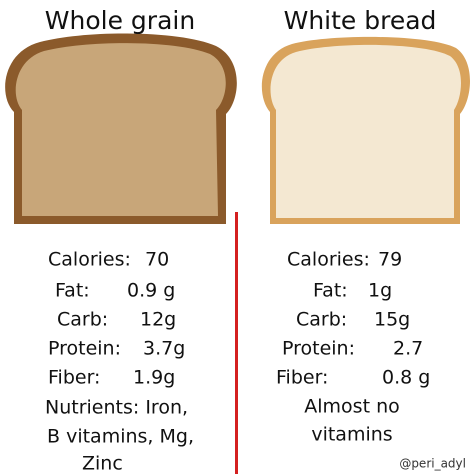 The width and height of the screenshot is (474, 474). What do you see at coordinates (116, 408) in the screenshot?
I see `note-line: Nutrients: Iron,` at bounding box center [116, 408].